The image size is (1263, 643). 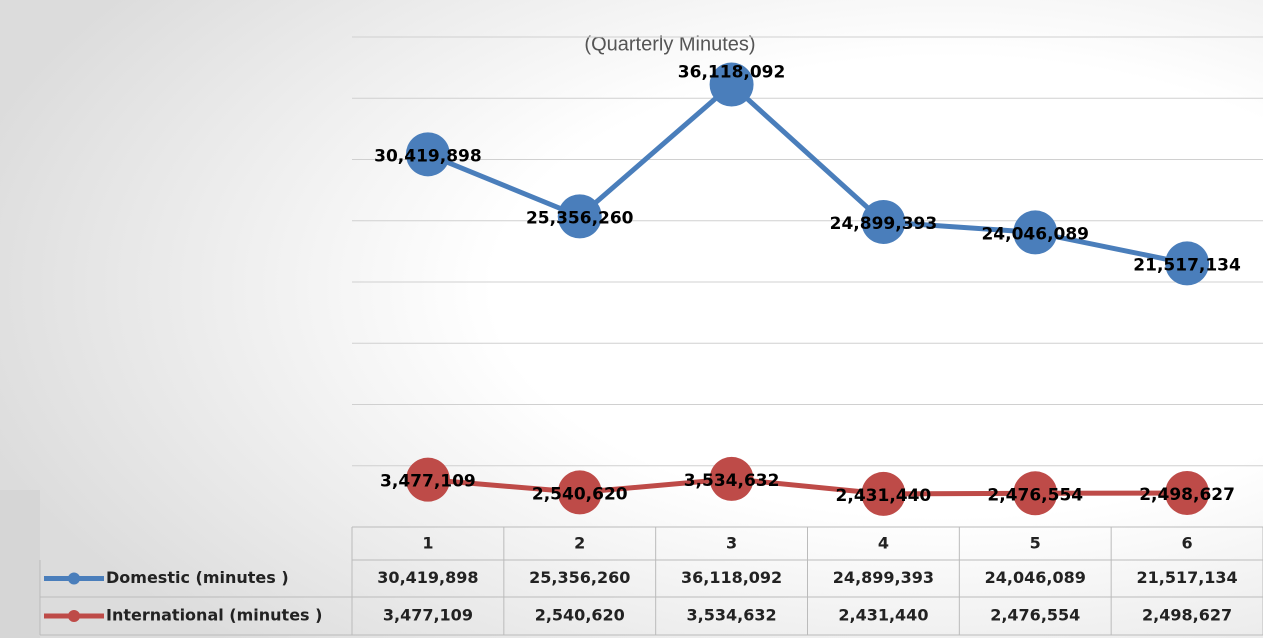 What do you see at coordinates (1186, 577) in the screenshot?
I see `table-cell: 21,517,134` at bounding box center [1186, 577].